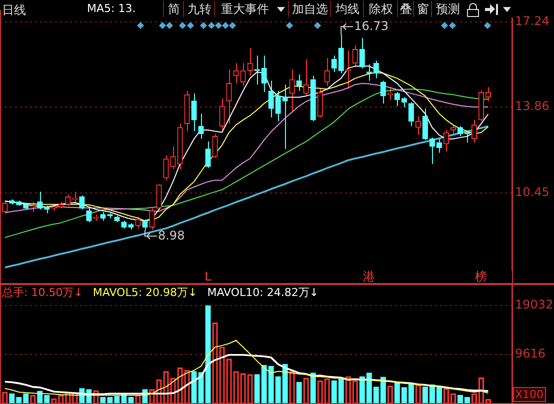 The image size is (554, 404). I want to click on x-tick-label: 港, so click(369, 276).